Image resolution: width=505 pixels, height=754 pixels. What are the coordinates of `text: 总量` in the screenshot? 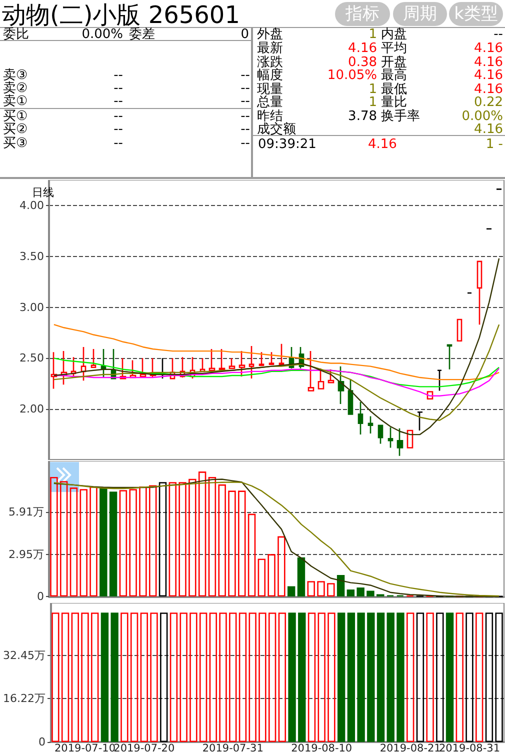 It's located at (270, 102).